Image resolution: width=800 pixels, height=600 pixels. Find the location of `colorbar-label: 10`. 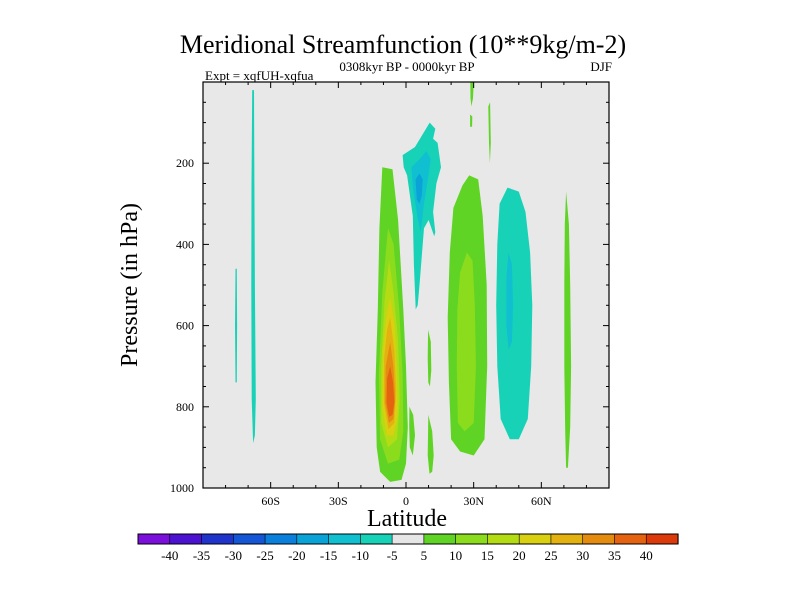

colorbar-label: 10 is located at coordinates (455, 555).